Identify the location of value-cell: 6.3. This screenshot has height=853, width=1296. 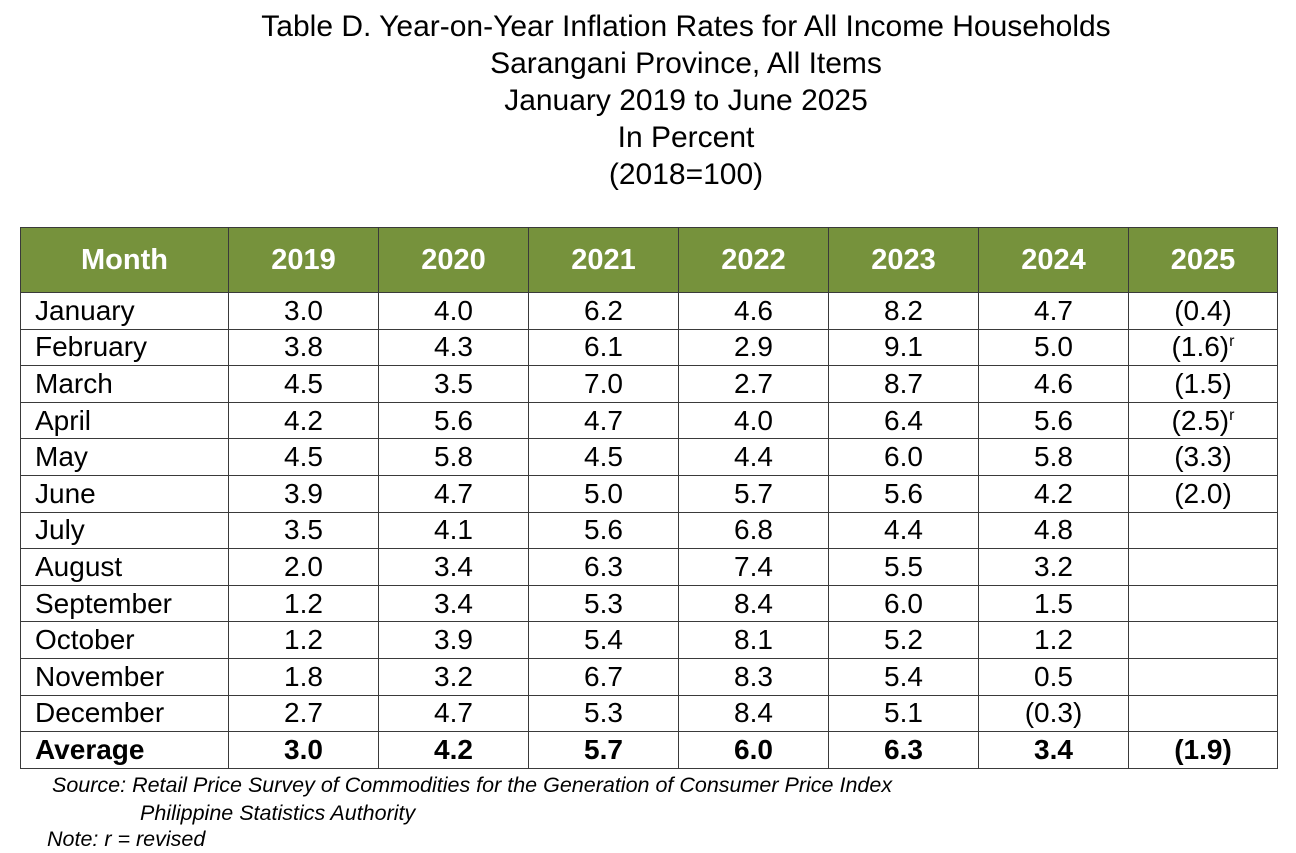
(603, 567).